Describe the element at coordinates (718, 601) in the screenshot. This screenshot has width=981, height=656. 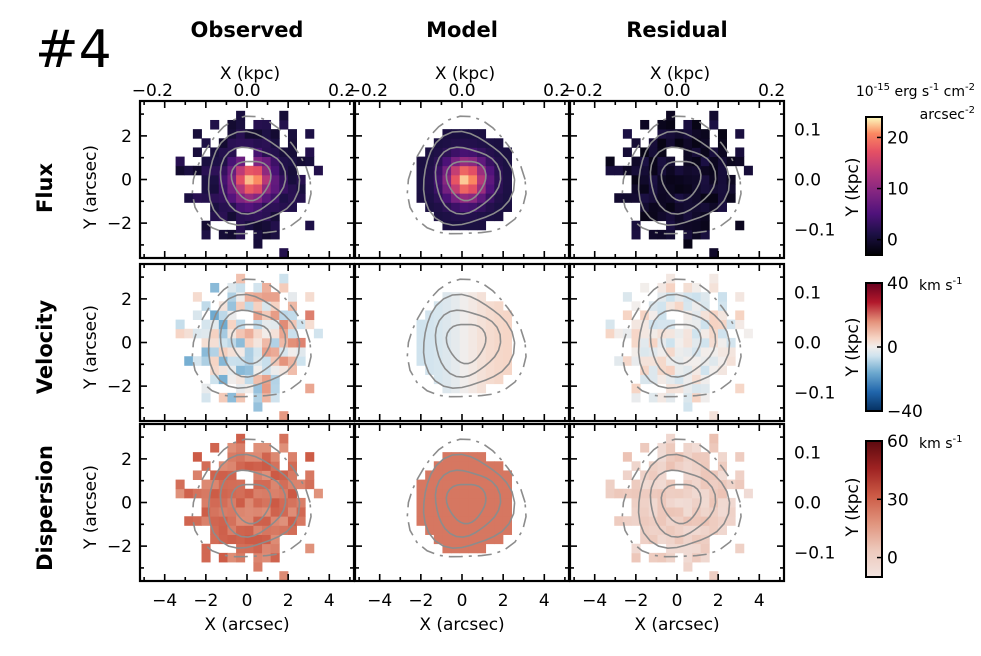
I see `x-tick-label: 2` at that location.